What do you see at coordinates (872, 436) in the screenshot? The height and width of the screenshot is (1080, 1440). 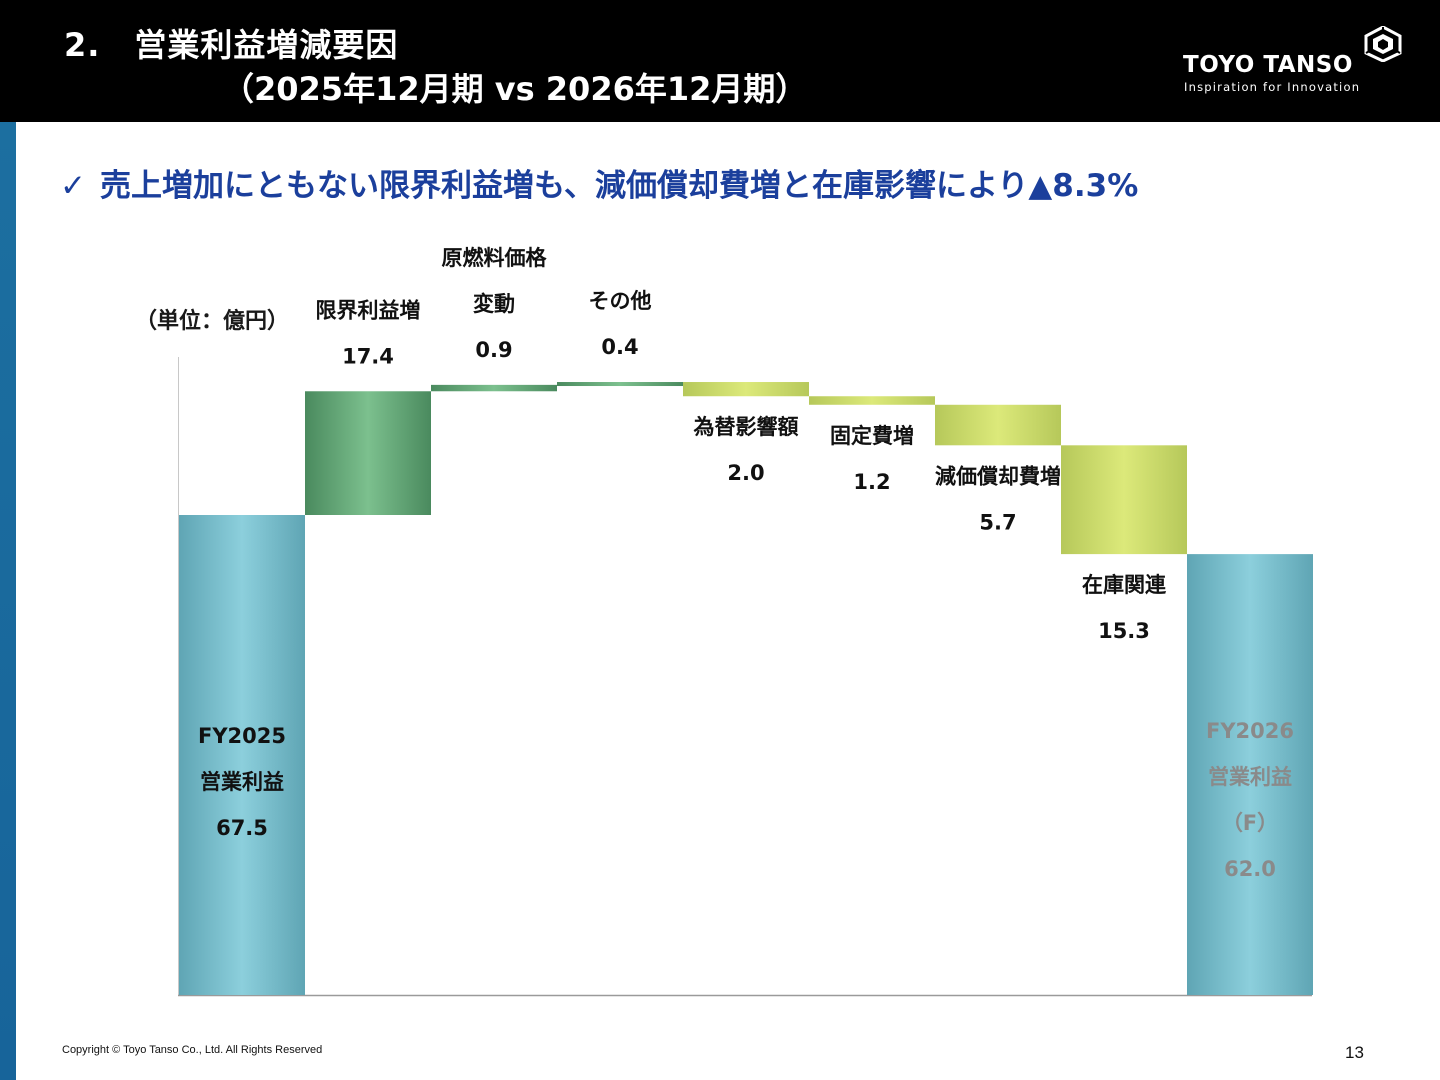 I see `bar-category-label: 固定費増` at bounding box center [872, 436].